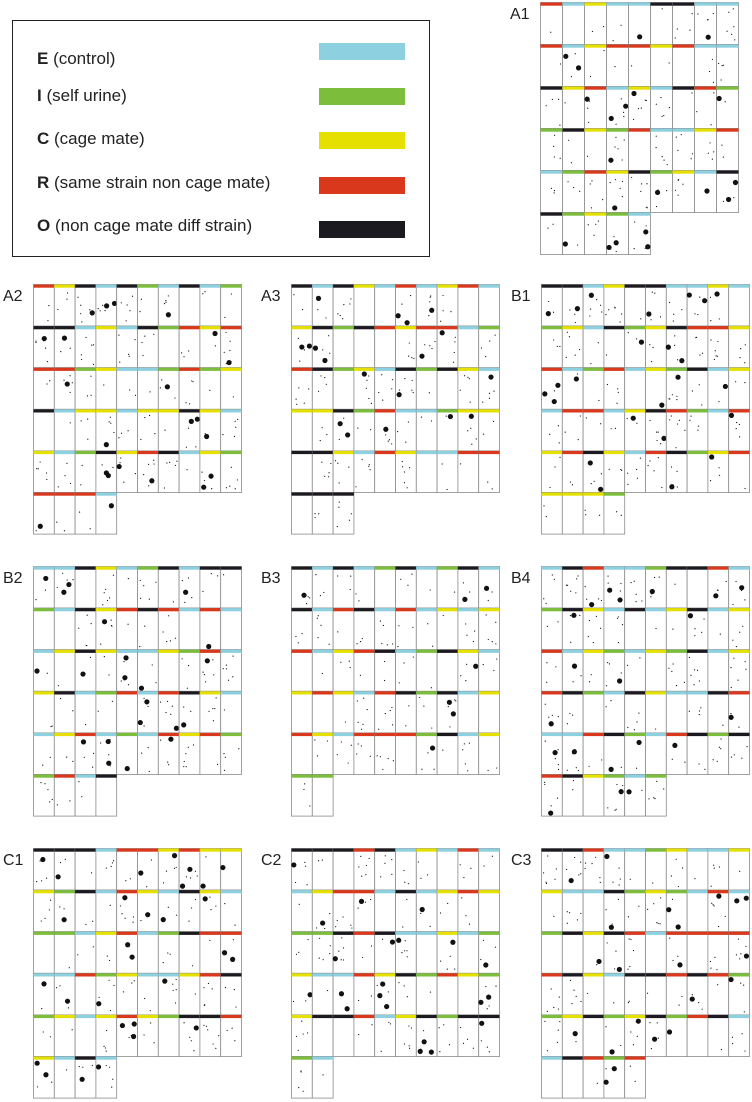 The height and width of the screenshot is (1102, 752). I want to click on legend-swatch-E, so click(362, 51).